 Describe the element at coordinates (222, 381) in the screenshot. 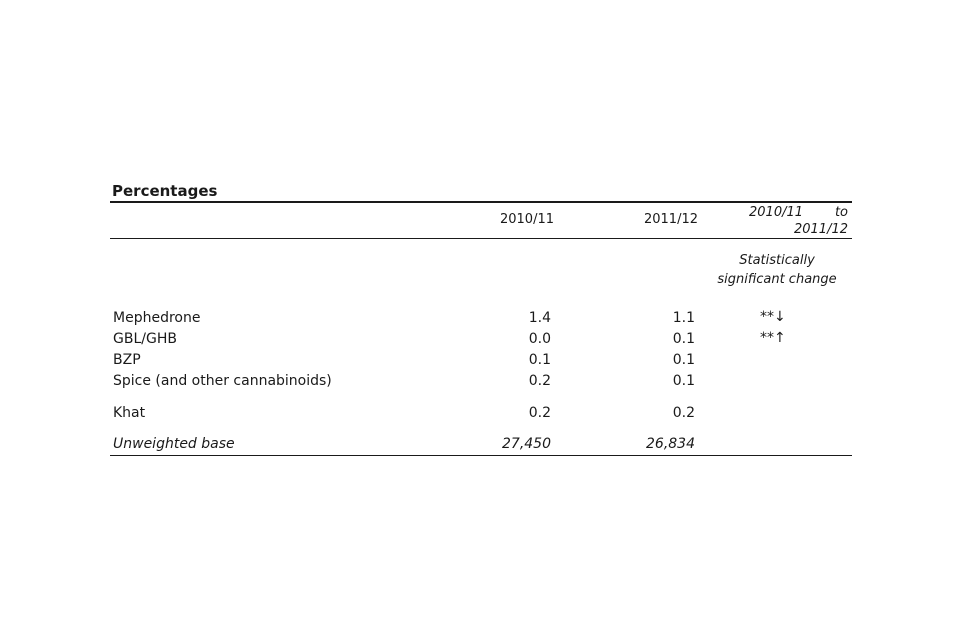

I see `row-label: Spice (and other cannabinoids)` at that location.